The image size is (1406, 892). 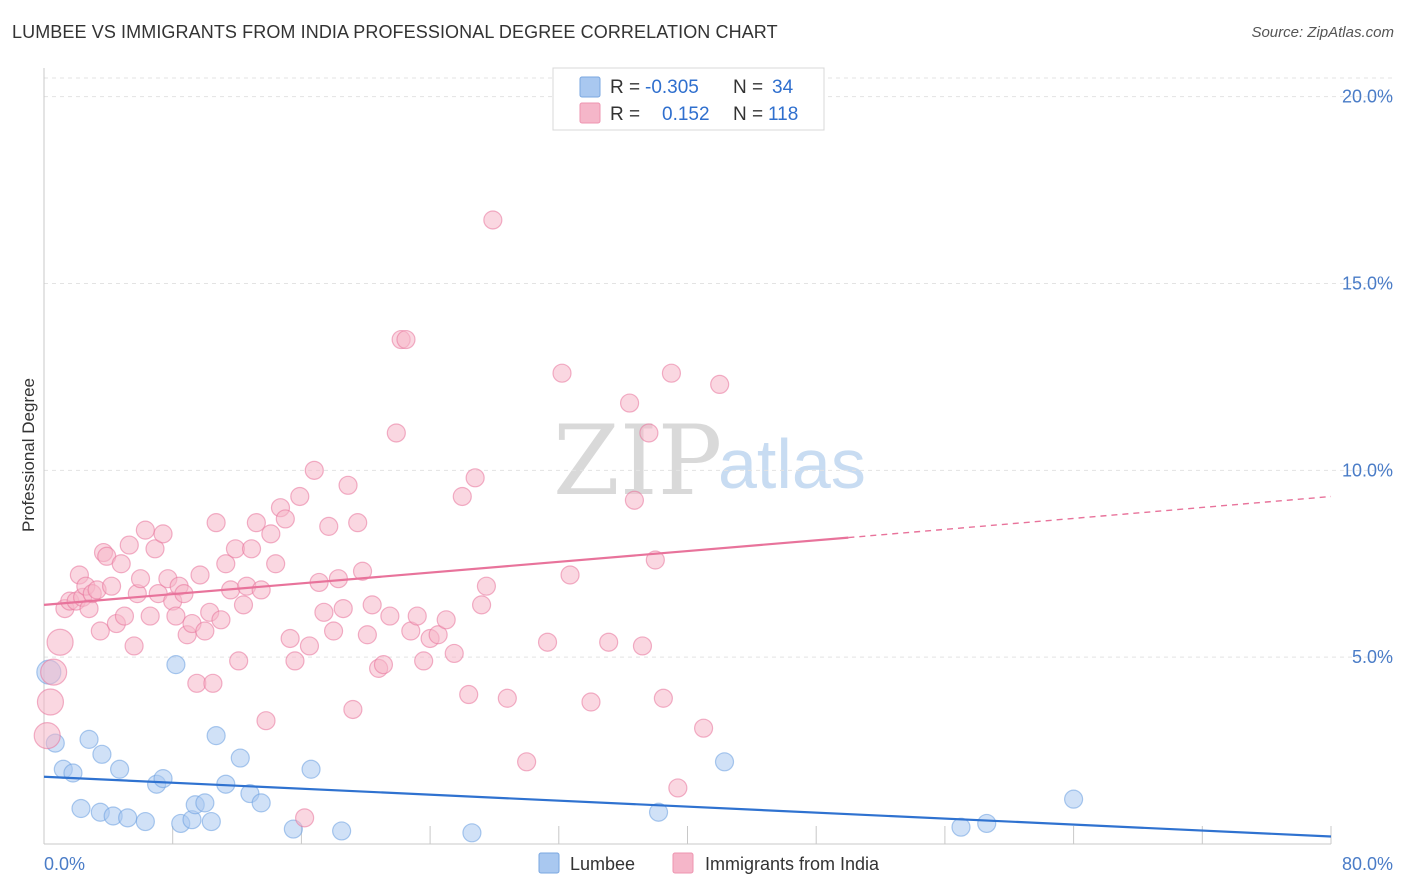 What do you see at coordinates (28, 455) in the screenshot?
I see `y-axis-label: Professional Degree` at bounding box center [28, 455].